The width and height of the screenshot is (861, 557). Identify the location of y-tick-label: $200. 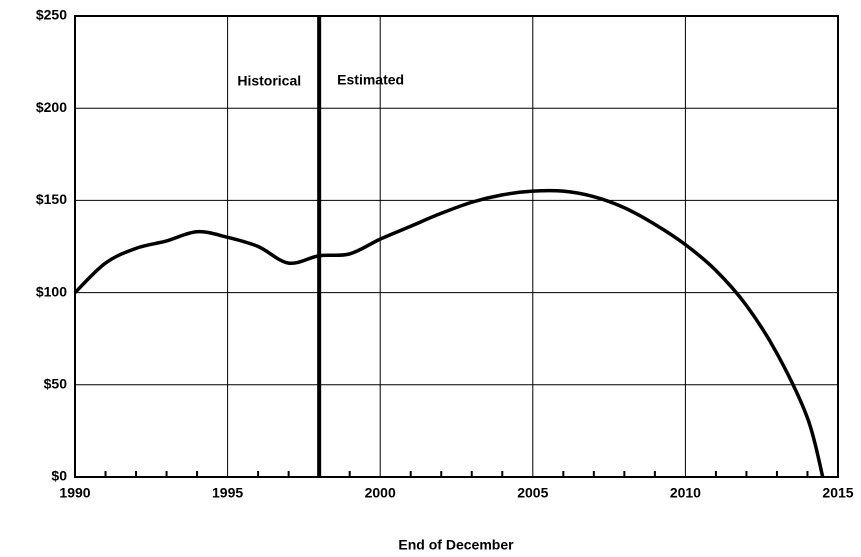
(51, 107).